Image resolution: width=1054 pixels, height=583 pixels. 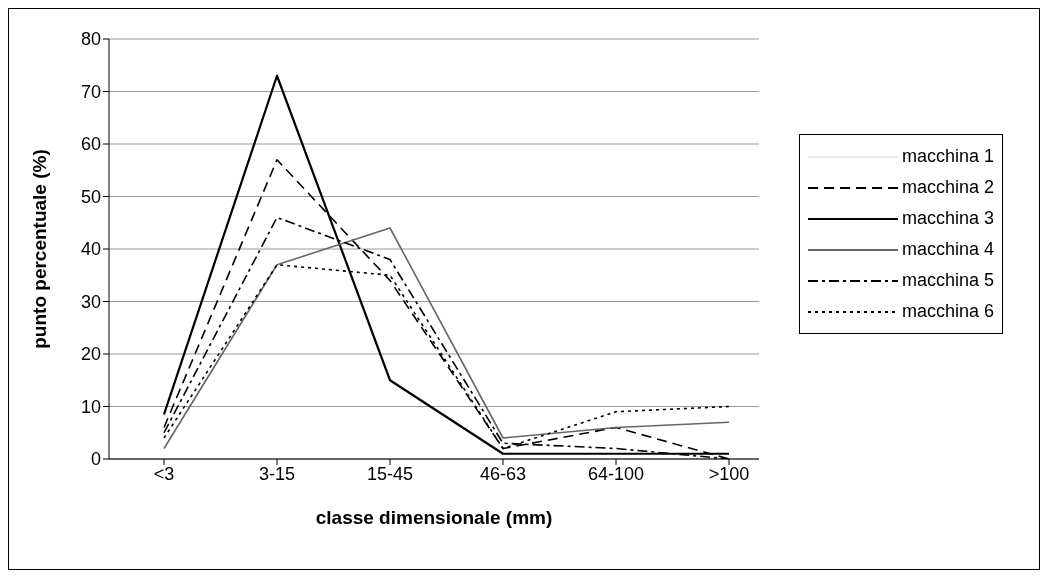 What do you see at coordinates (729, 473) in the screenshot?
I see `x-tick-label: >100` at bounding box center [729, 473].